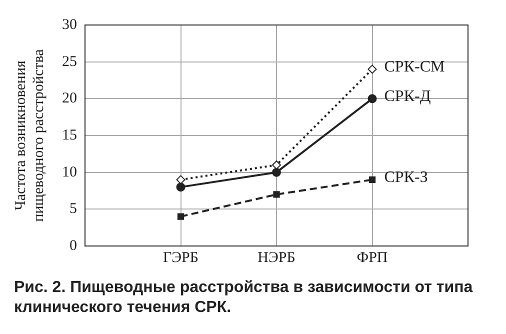  I want to click on y-tick-label: 0, so click(73, 246).